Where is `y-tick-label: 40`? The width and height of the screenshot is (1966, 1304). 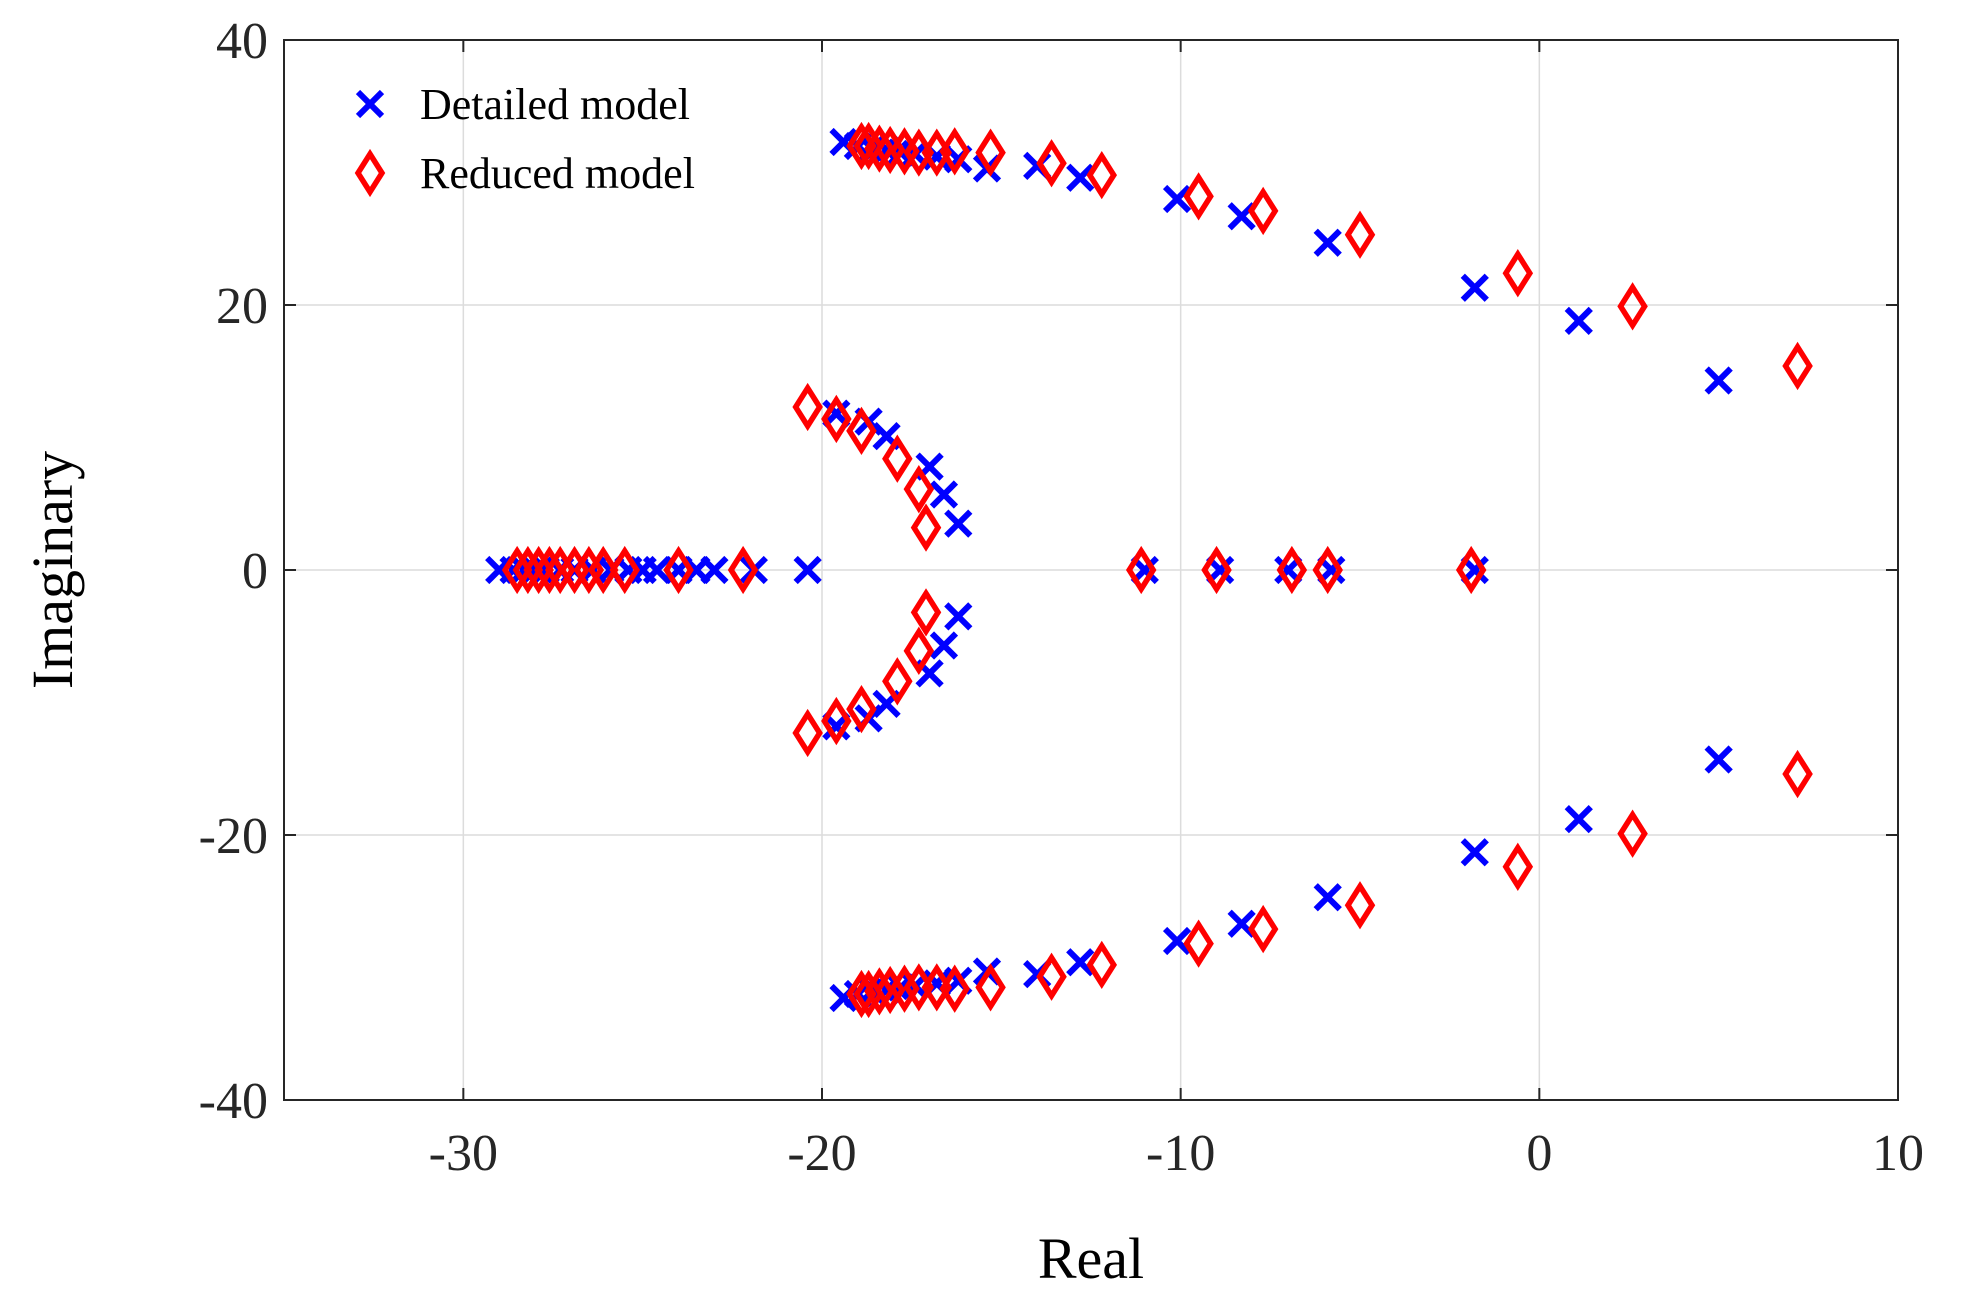
y-tick-label: 40 is located at coordinates (242, 41).